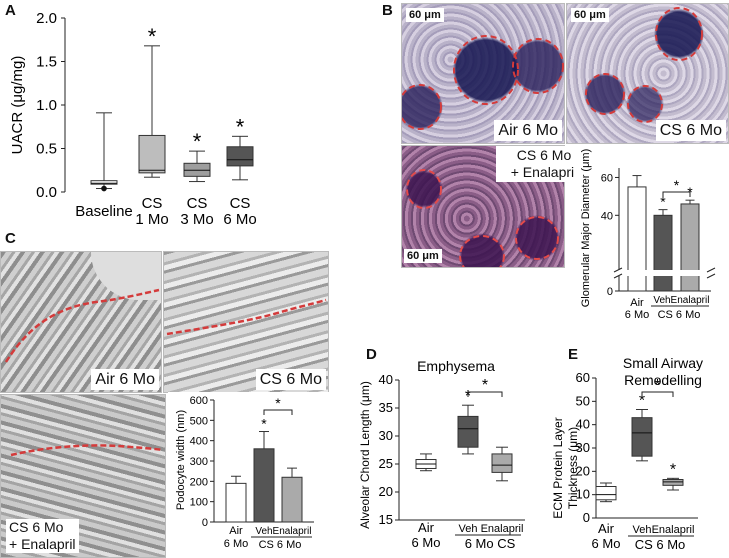 Image resolution: width=729 pixels, height=558 pixels. I want to click on chart-a-xtick-baseline: Baseline, so click(104, 211).